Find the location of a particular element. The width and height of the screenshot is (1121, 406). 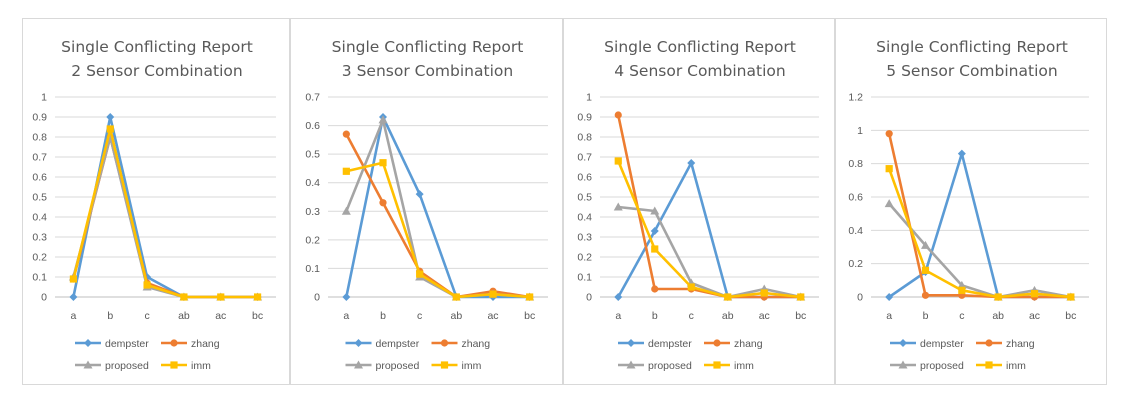

y-tick-label: 0.9 is located at coordinates (584, 118).